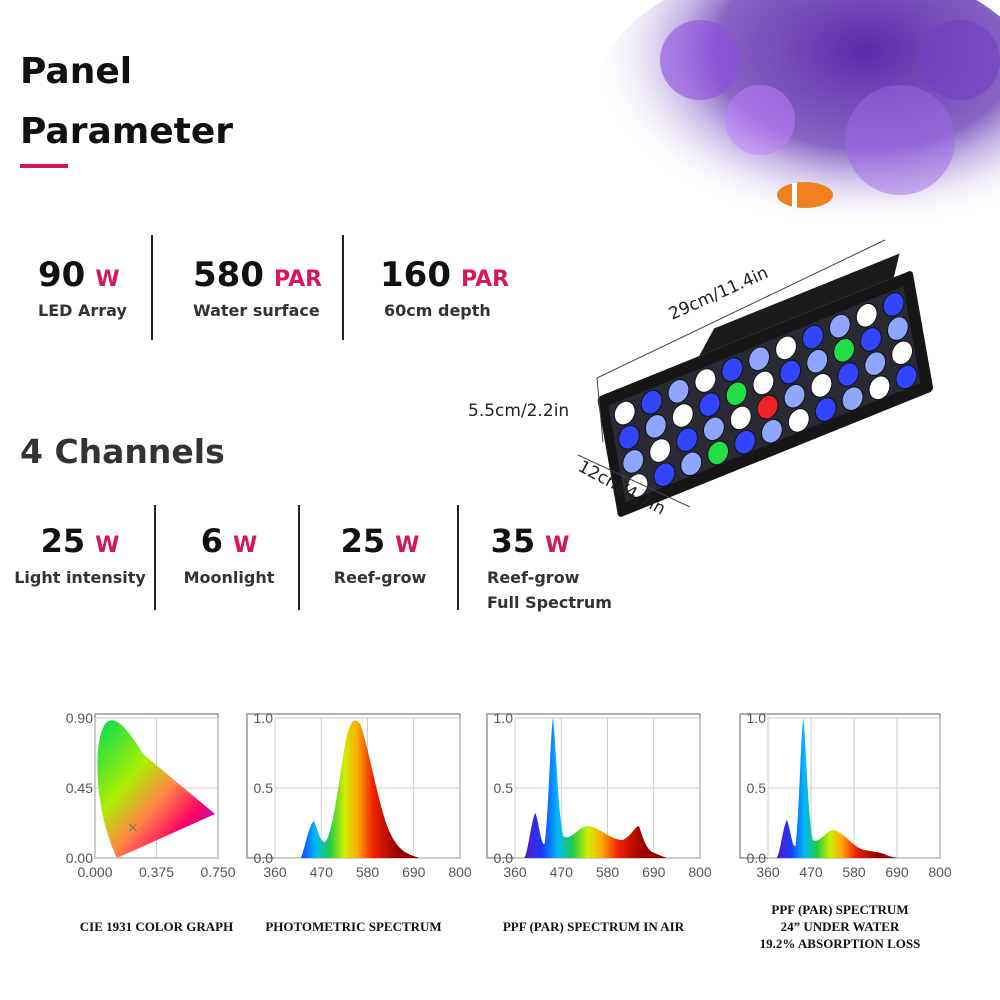 This screenshot has height=1000, width=1000. Describe the element at coordinates (107, 279) in the screenshot. I see `spec-unit: W` at that location.